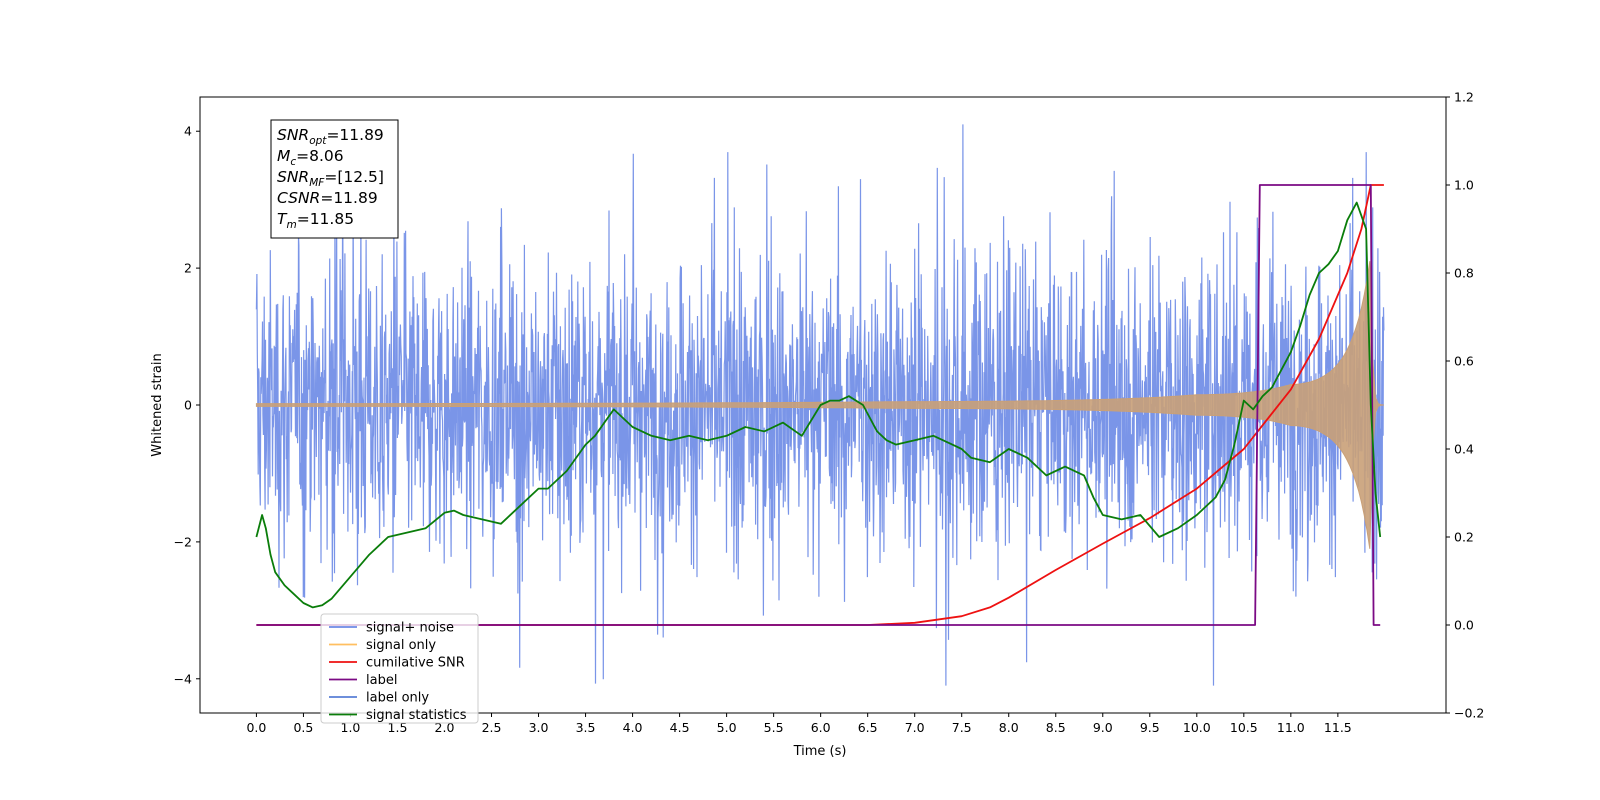  What do you see at coordinates (283, 156) in the screenshot?
I see `annotation-variable: M` at bounding box center [283, 156].